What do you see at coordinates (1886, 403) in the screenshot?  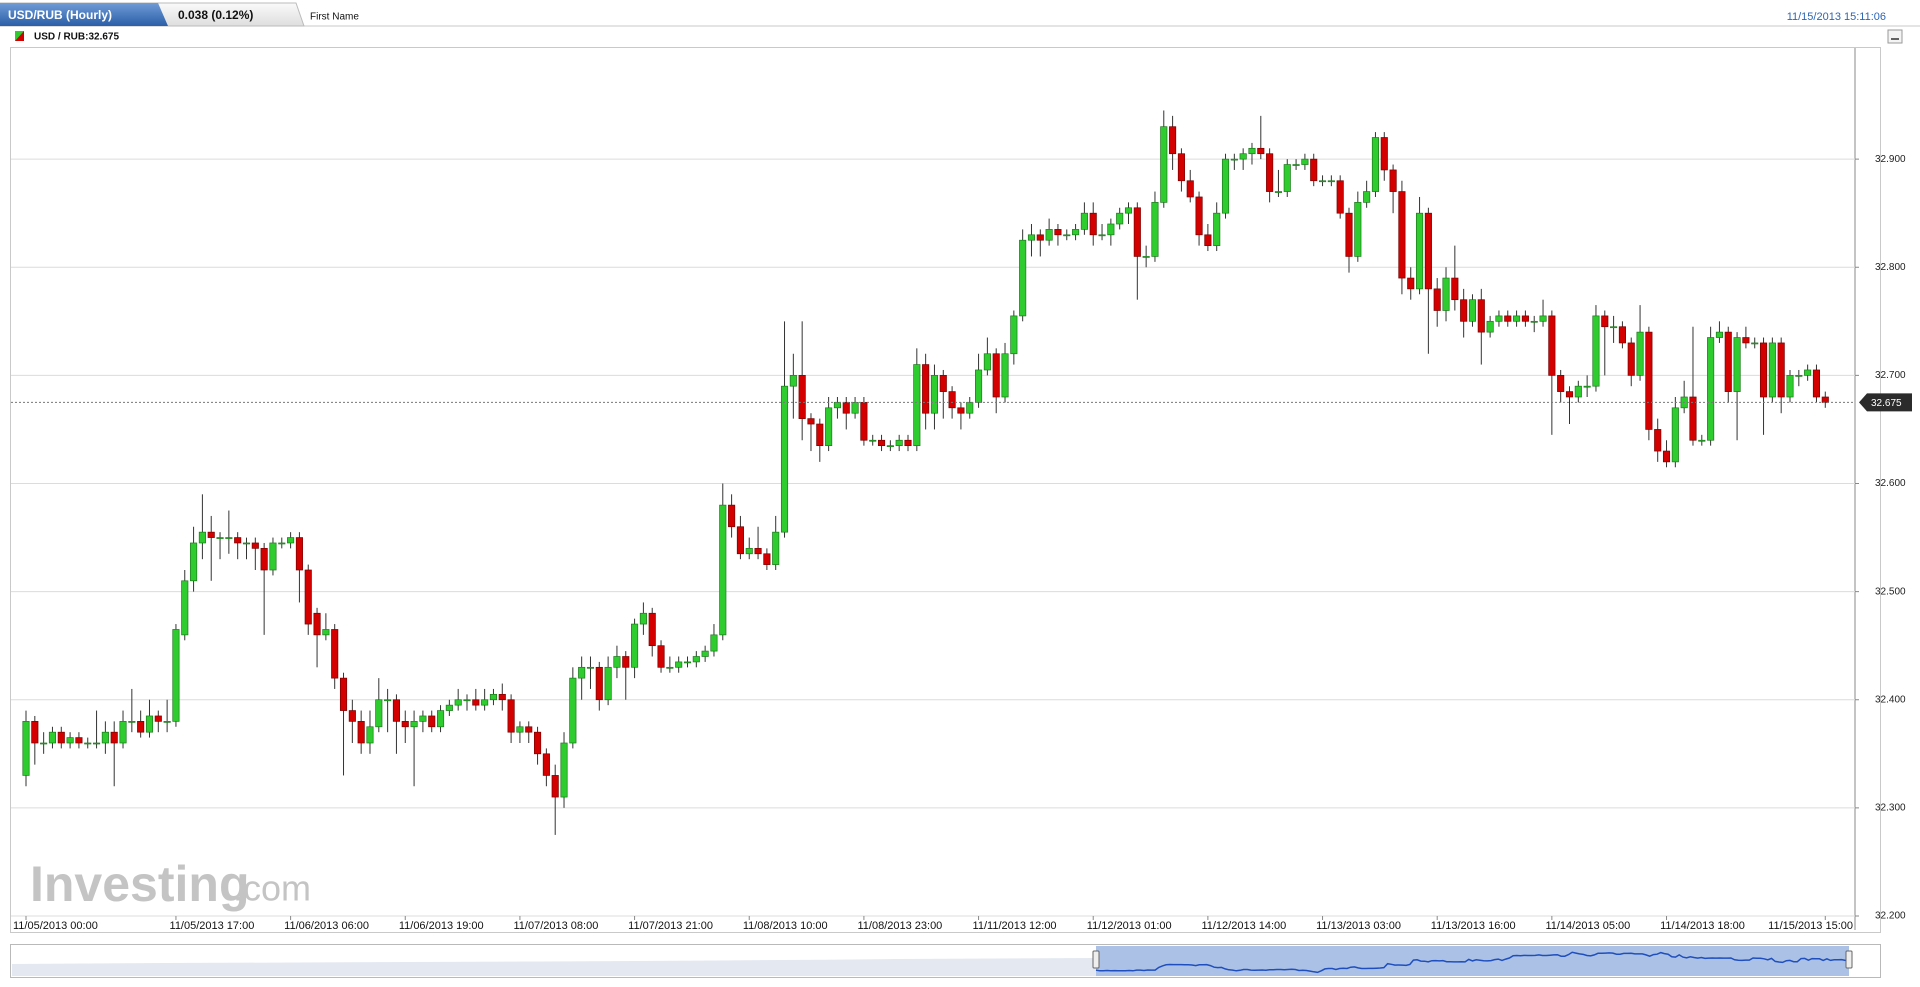 I see `last-price-label: 32.675` at bounding box center [1886, 403].